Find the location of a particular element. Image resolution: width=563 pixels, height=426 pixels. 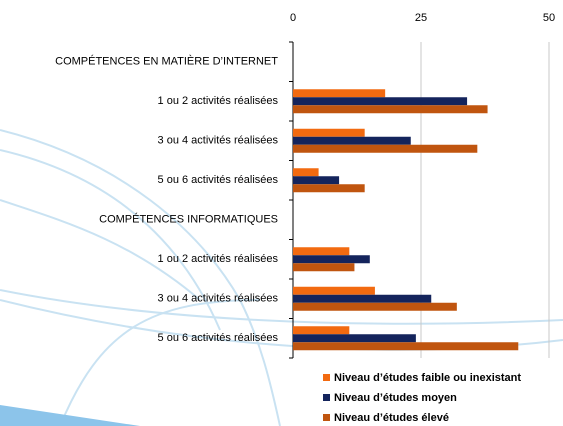

y-tick-label: COMPÉTENCES INFORMATIQUES is located at coordinates (188, 219).